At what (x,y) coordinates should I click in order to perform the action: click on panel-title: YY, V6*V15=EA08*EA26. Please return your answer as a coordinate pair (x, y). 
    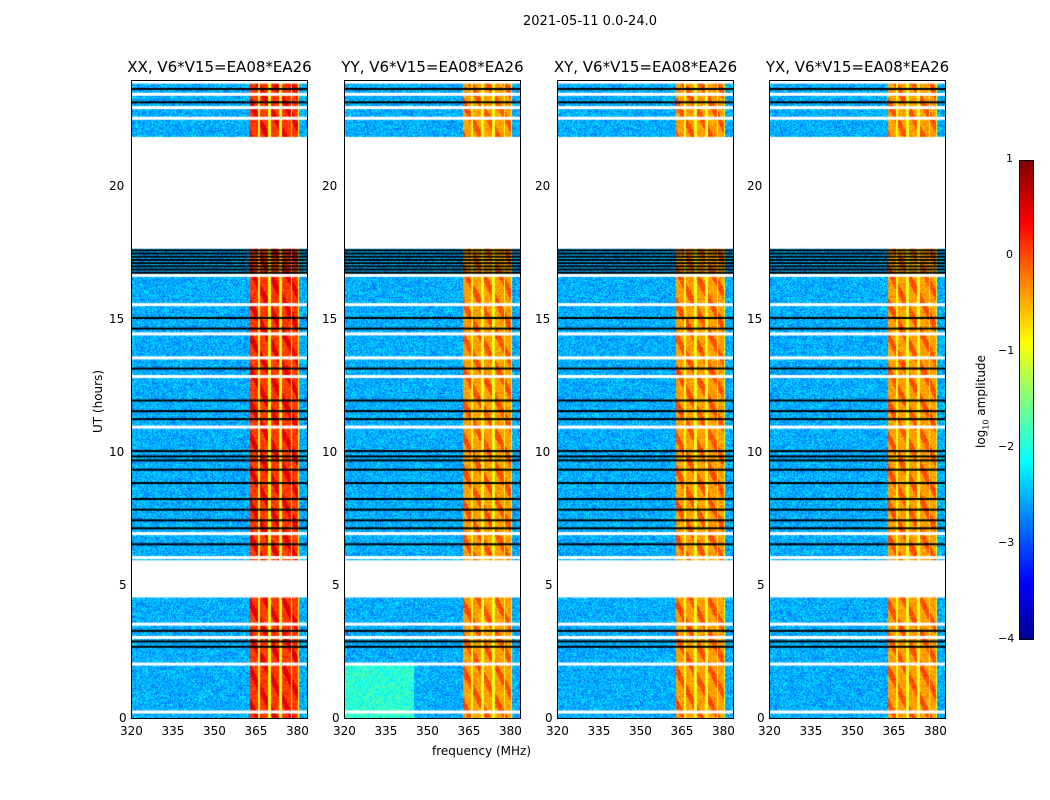
    Looking at the image, I should click on (432, 67).